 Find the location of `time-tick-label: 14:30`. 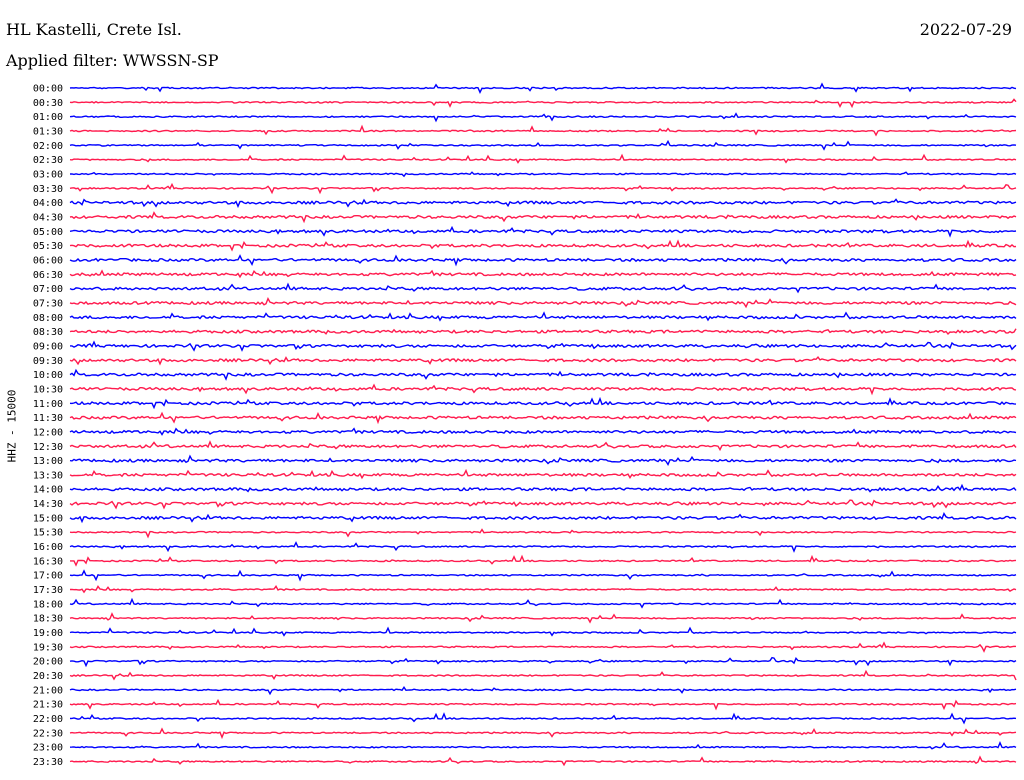

time-tick-label: 14:30 is located at coordinates (48, 504).